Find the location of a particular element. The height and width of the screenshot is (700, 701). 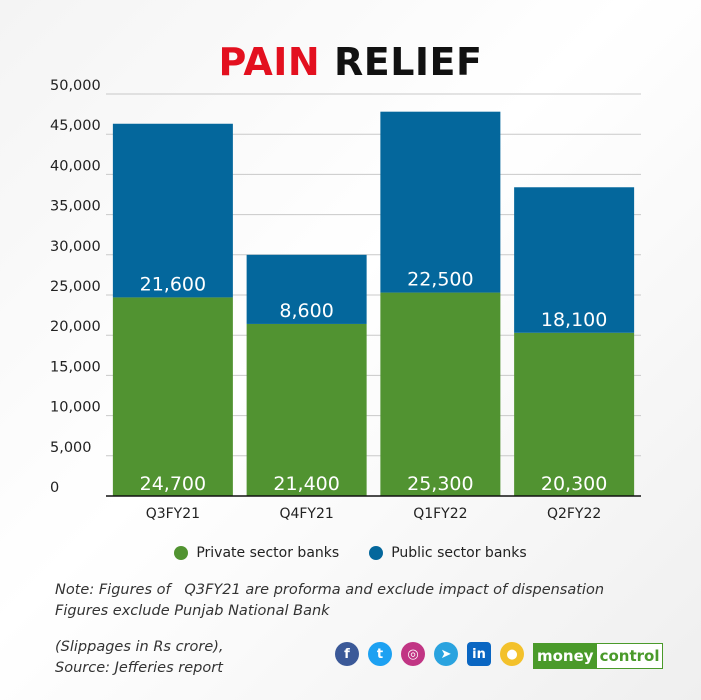

legend-item-private: Private sector banks is located at coordinates (256, 553).